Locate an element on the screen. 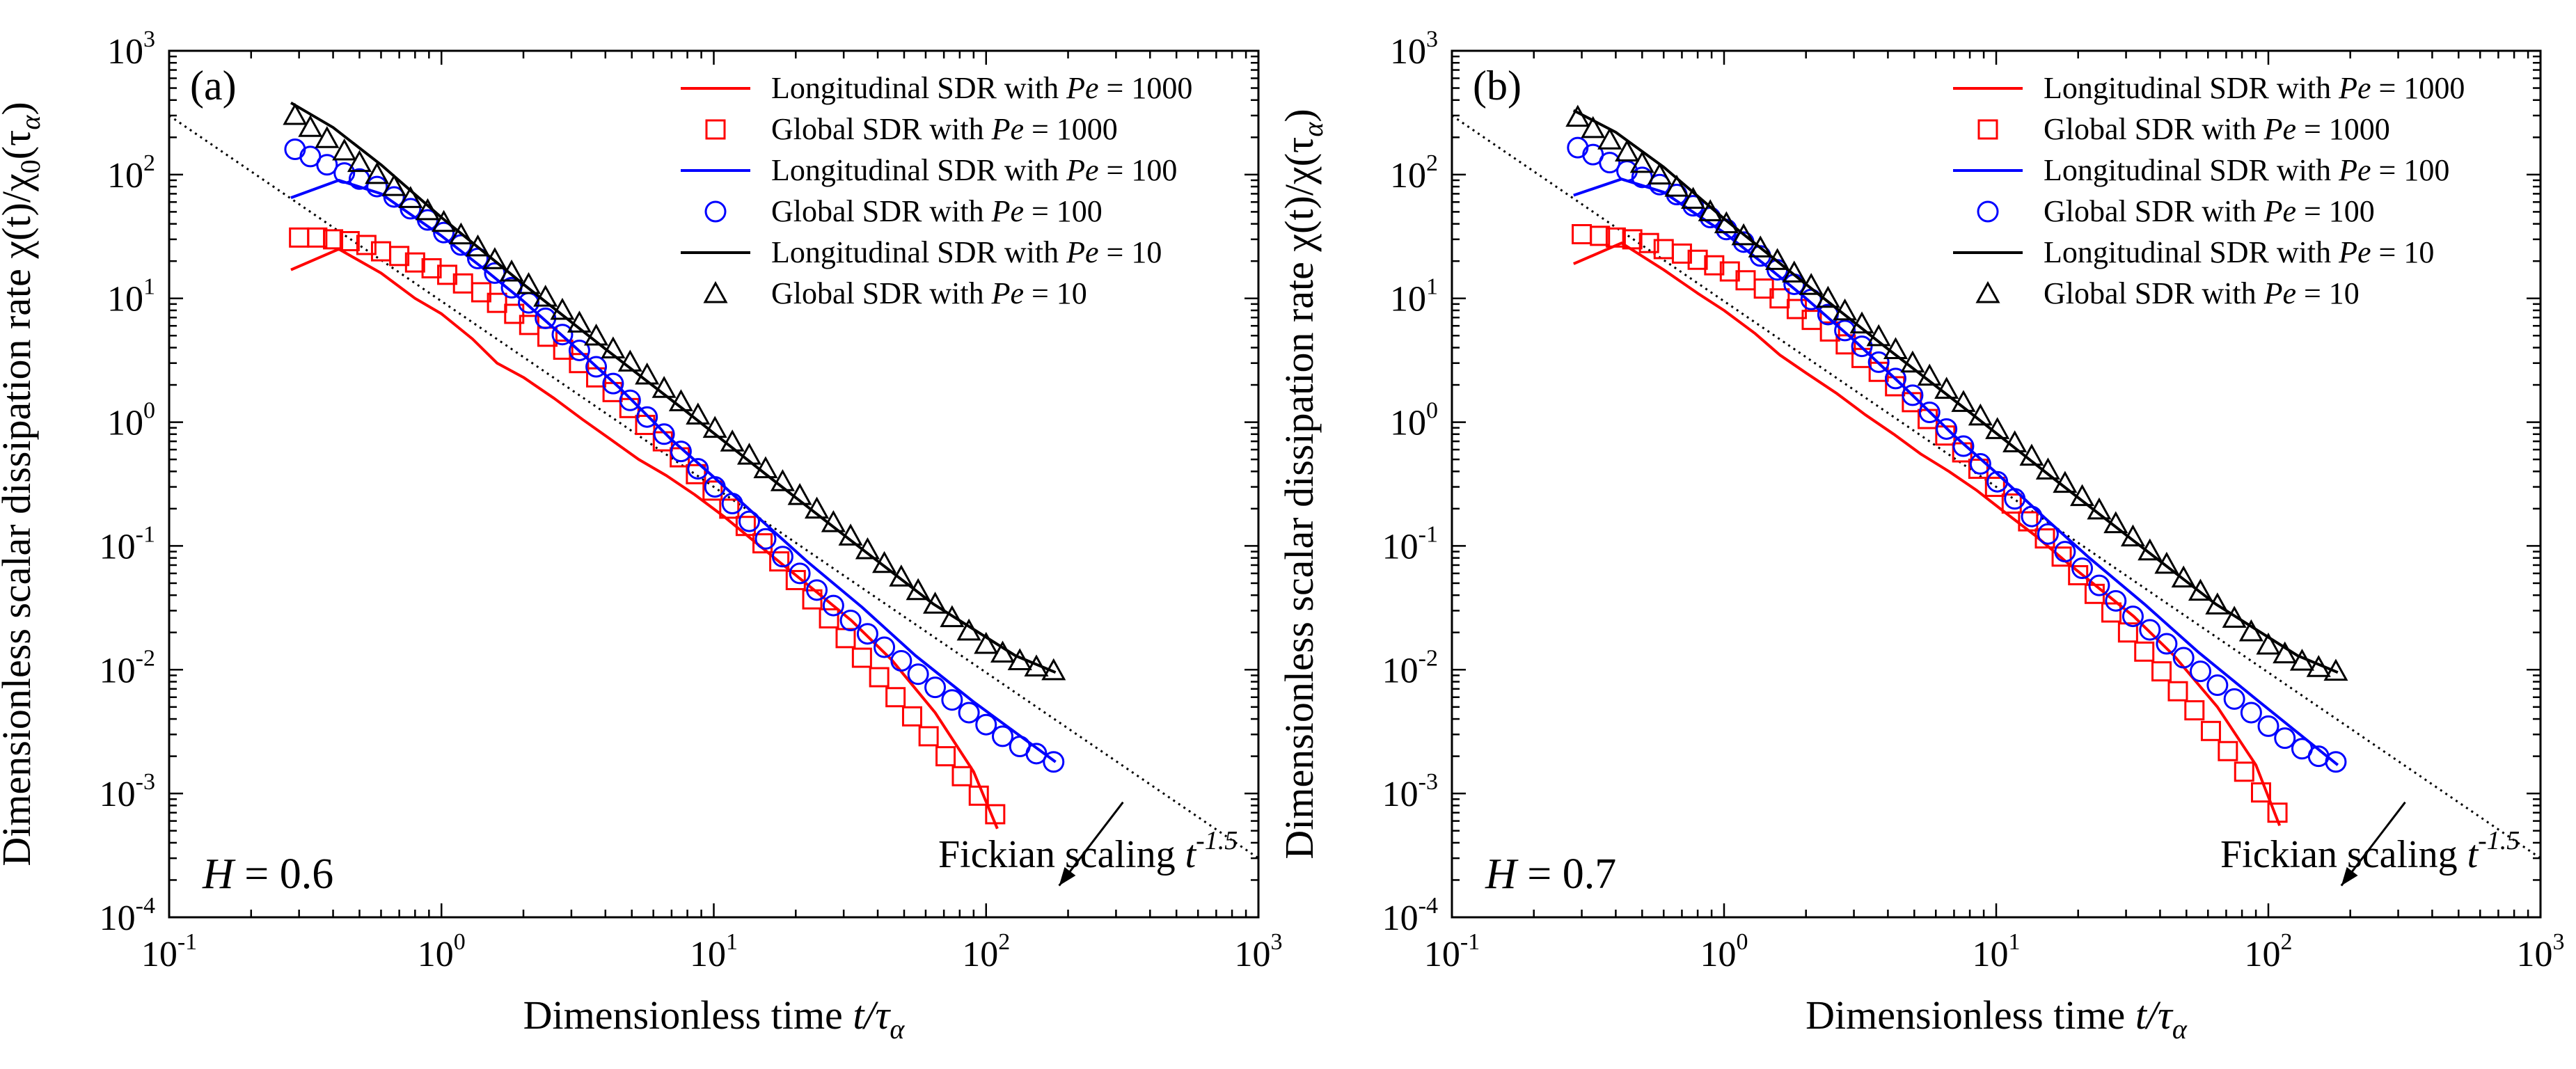 The height and width of the screenshot is (1069, 2576). fickian-annotation: Fickian scaling t-1.5 is located at coordinates (1088, 851).